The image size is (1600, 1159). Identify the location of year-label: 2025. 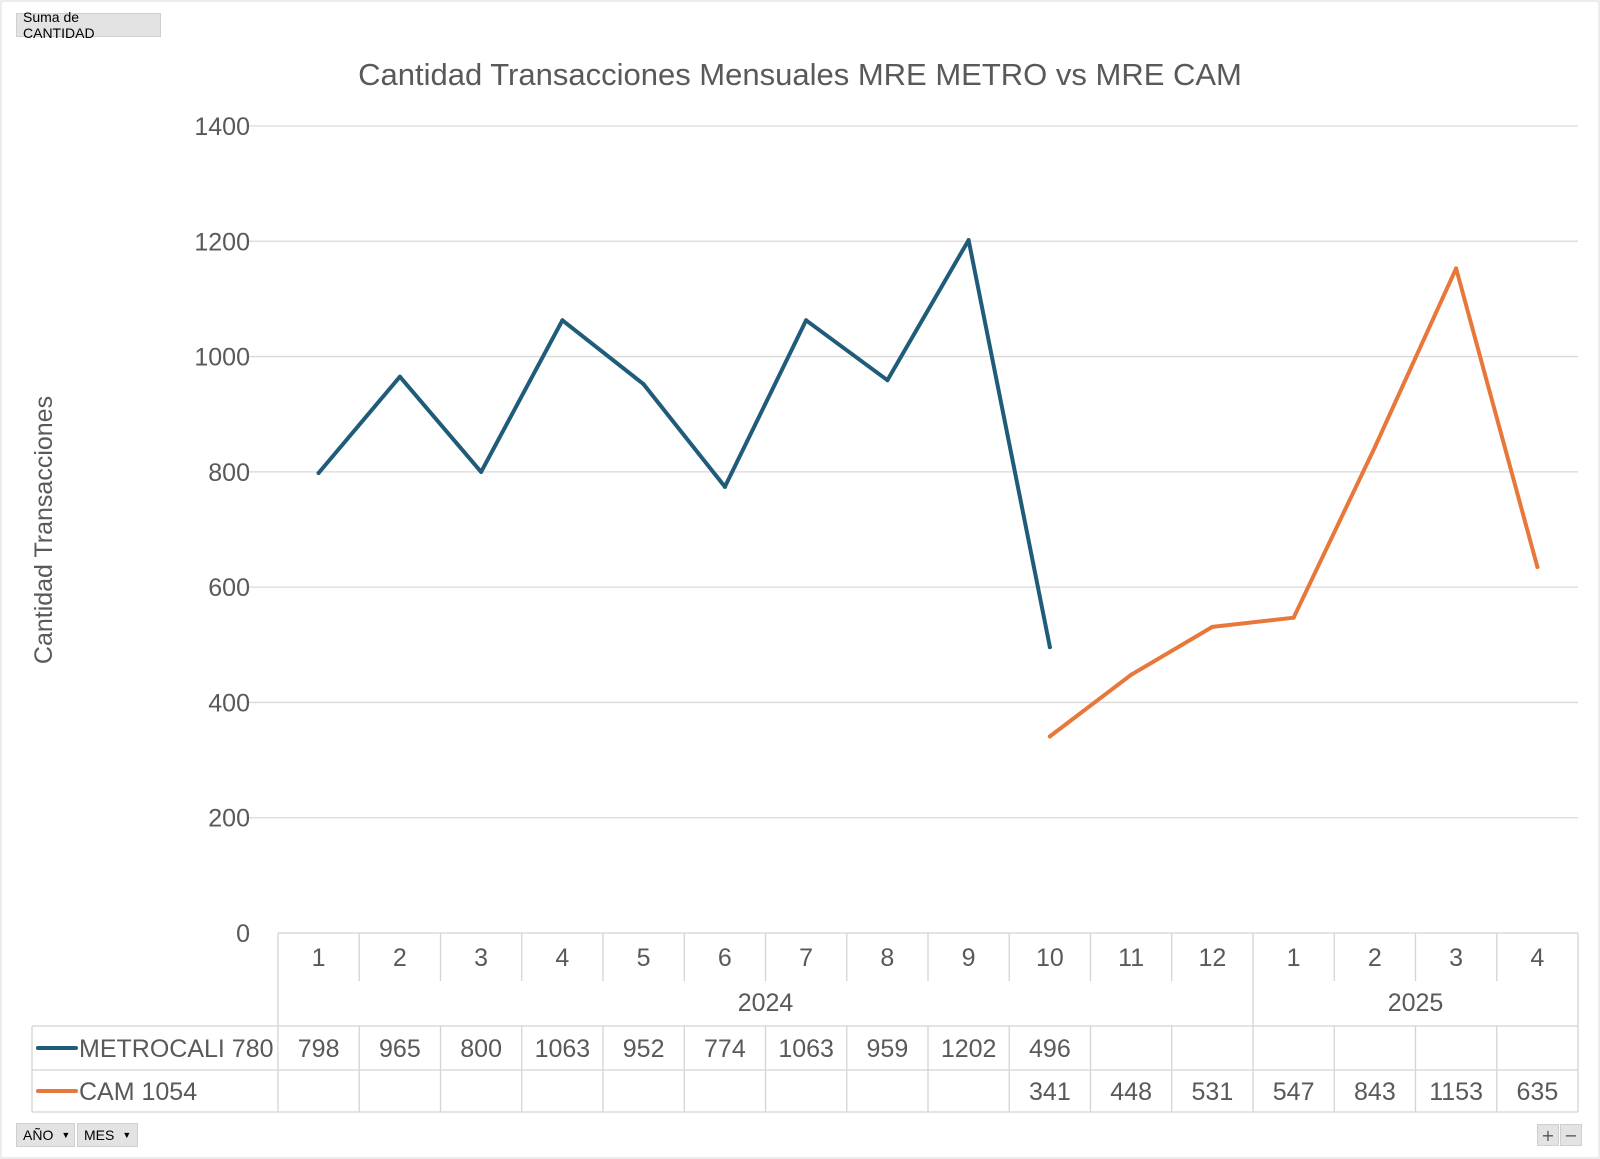
(1416, 1003).